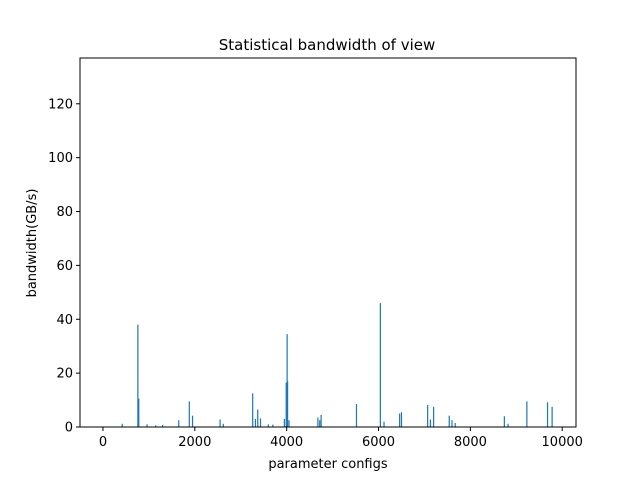 The height and width of the screenshot is (480, 640). What do you see at coordinates (328, 464) in the screenshot?
I see `x-axis-label: parameter configs` at bounding box center [328, 464].